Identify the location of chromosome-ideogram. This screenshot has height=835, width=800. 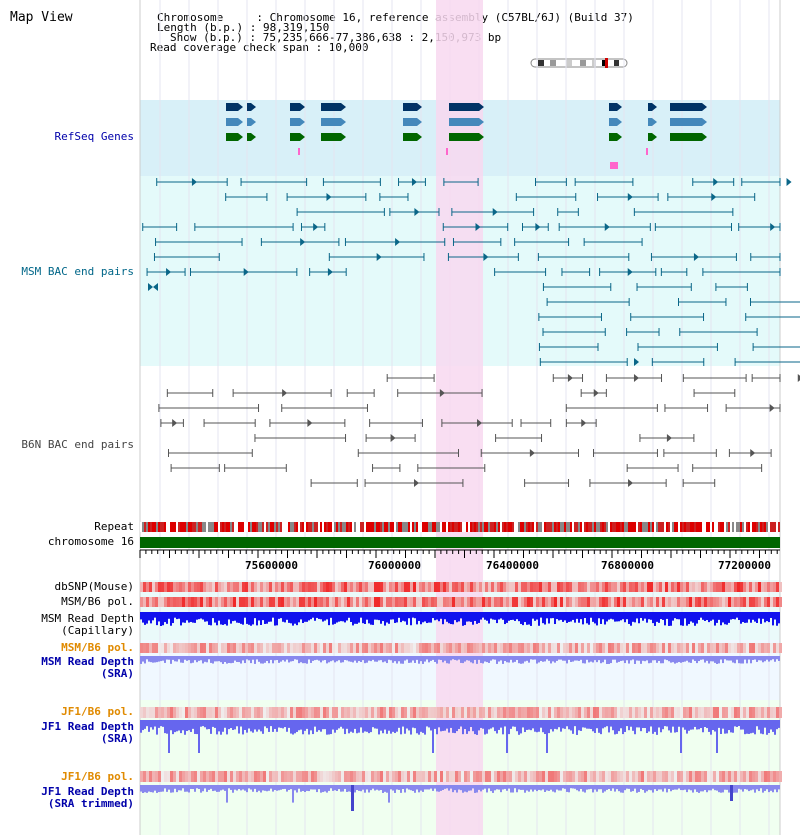
(579, 60).